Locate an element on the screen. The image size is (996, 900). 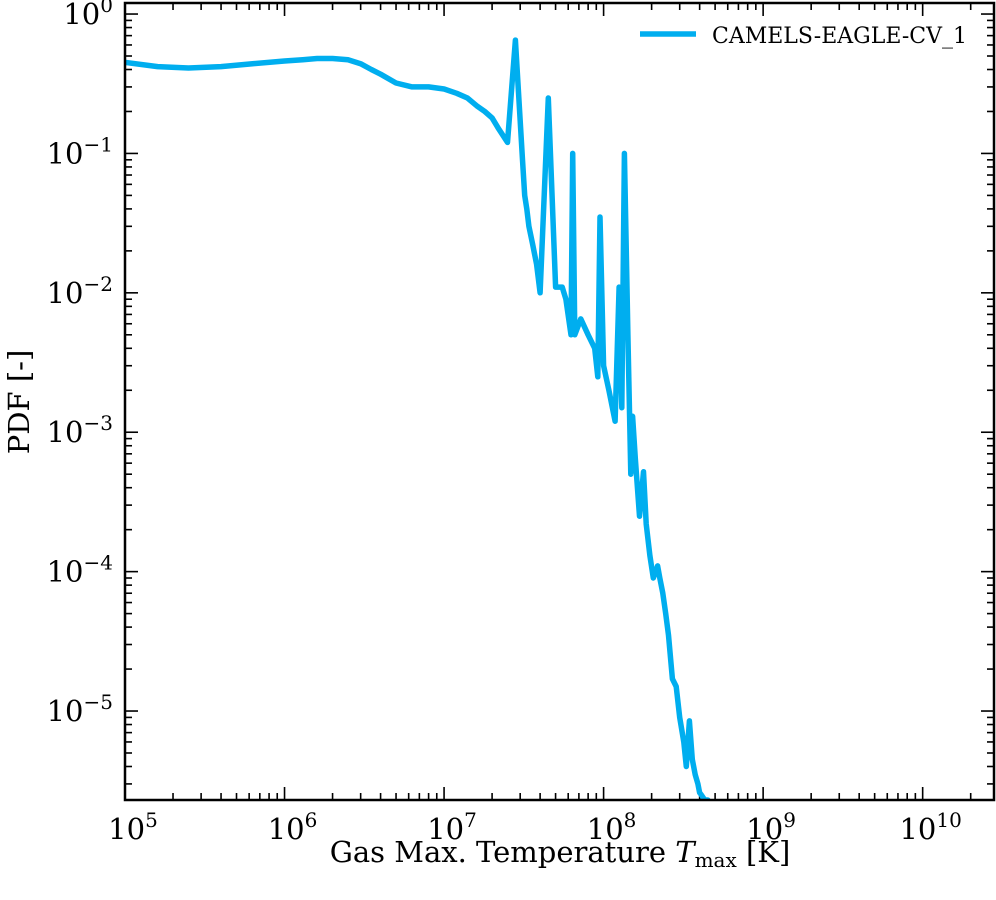
x-axis-label-prefix: Gas Max. Temperature is located at coordinates (503, 852).